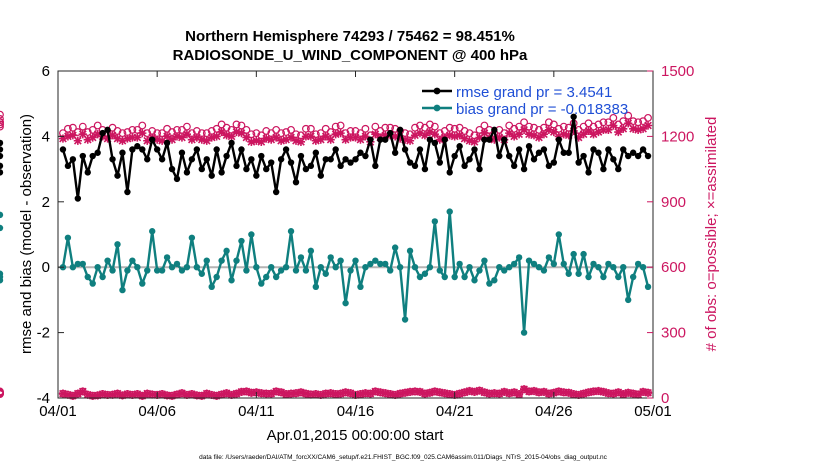 This screenshot has width=830, height=470. I want to click on x-tick-label: 05/01, so click(653, 411).